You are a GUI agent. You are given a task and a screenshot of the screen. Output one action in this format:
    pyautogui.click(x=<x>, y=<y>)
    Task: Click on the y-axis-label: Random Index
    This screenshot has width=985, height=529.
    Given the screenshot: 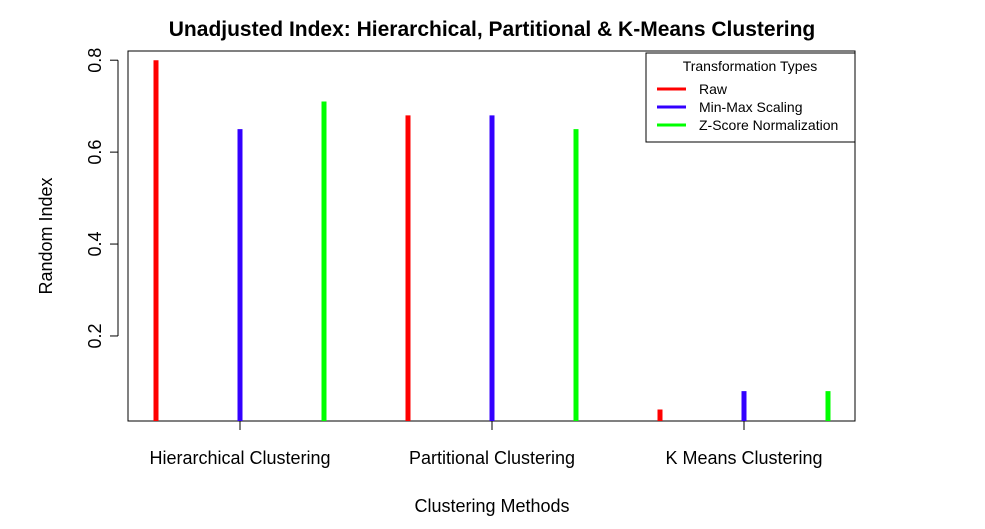 What is the action you would take?
    pyautogui.click(x=46, y=235)
    